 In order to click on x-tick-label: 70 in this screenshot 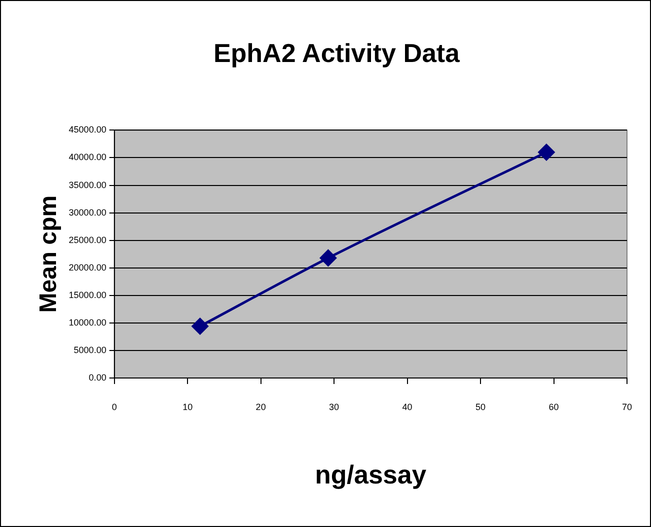, I will do `click(627, 407)`.